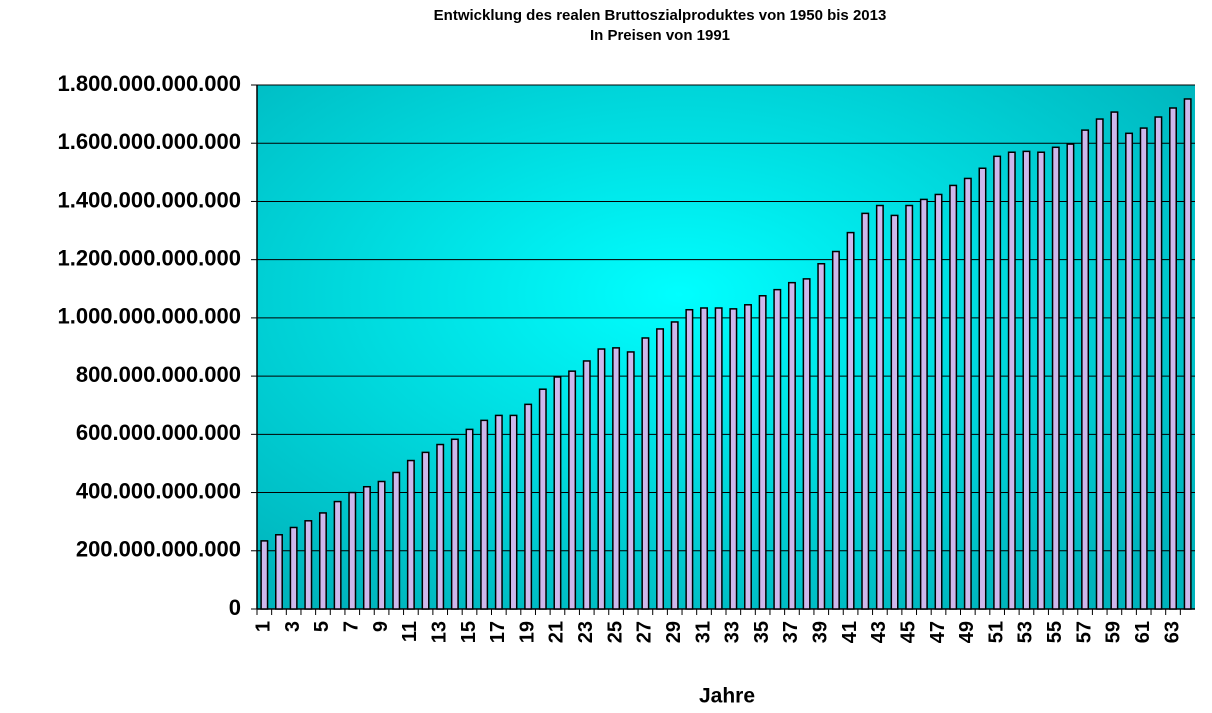  Describe the element at coordinates (158, 374) in the screenshot. I see `y-tick-label: 800.000.000.000` at that location.